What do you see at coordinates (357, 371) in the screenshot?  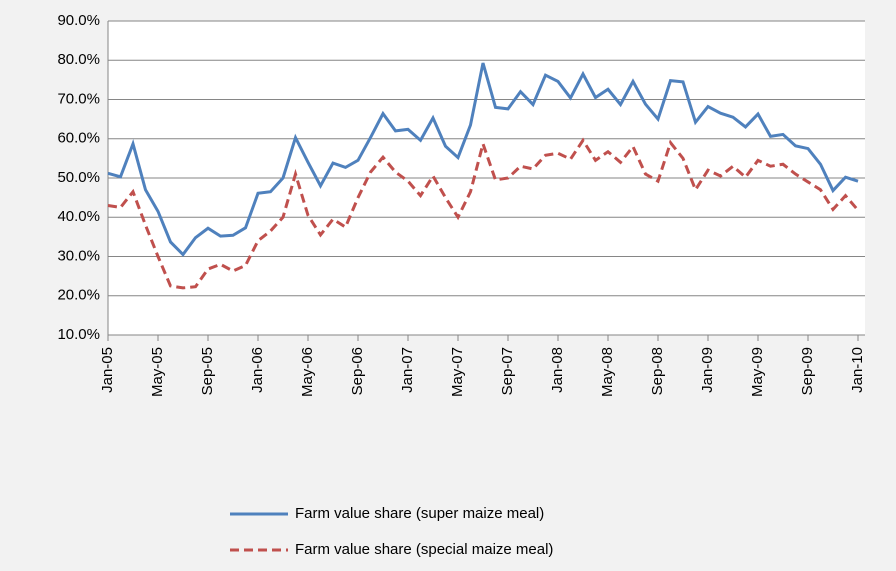 I see `x-tick-label: Sep-06` at bounding box center [357, 371].